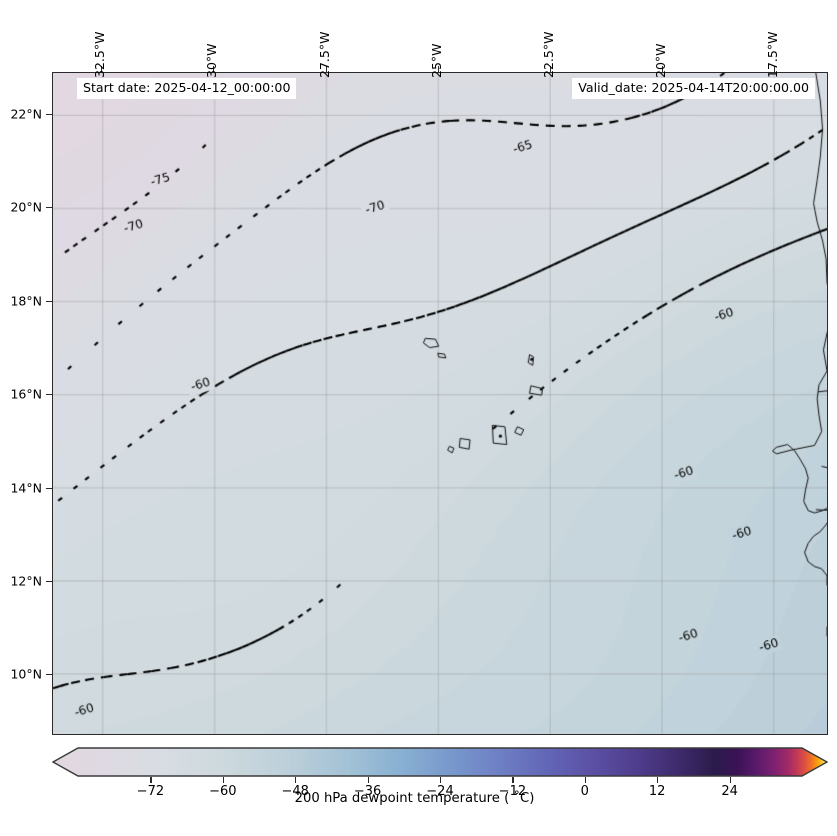 This screenshot has width=837, height=836. Describe the element at coordinates (26, 581) in the screenshot. I see `latitude-tick-label-5: 12°N` at that location.